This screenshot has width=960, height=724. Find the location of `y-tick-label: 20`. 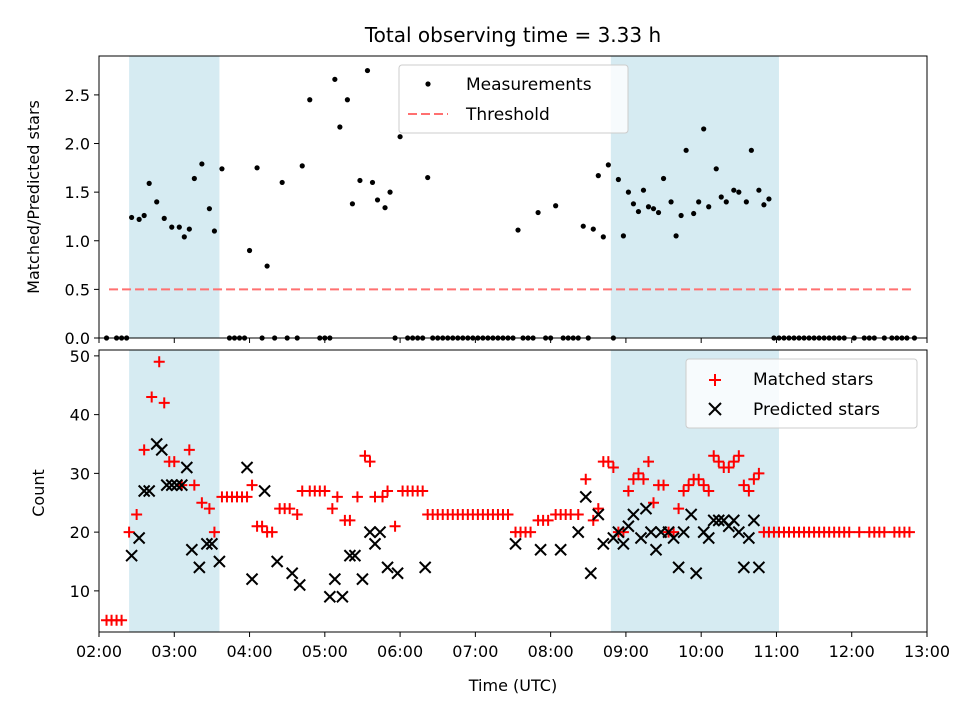

y-tick-label: 20 is located at coordinates (80, 532).